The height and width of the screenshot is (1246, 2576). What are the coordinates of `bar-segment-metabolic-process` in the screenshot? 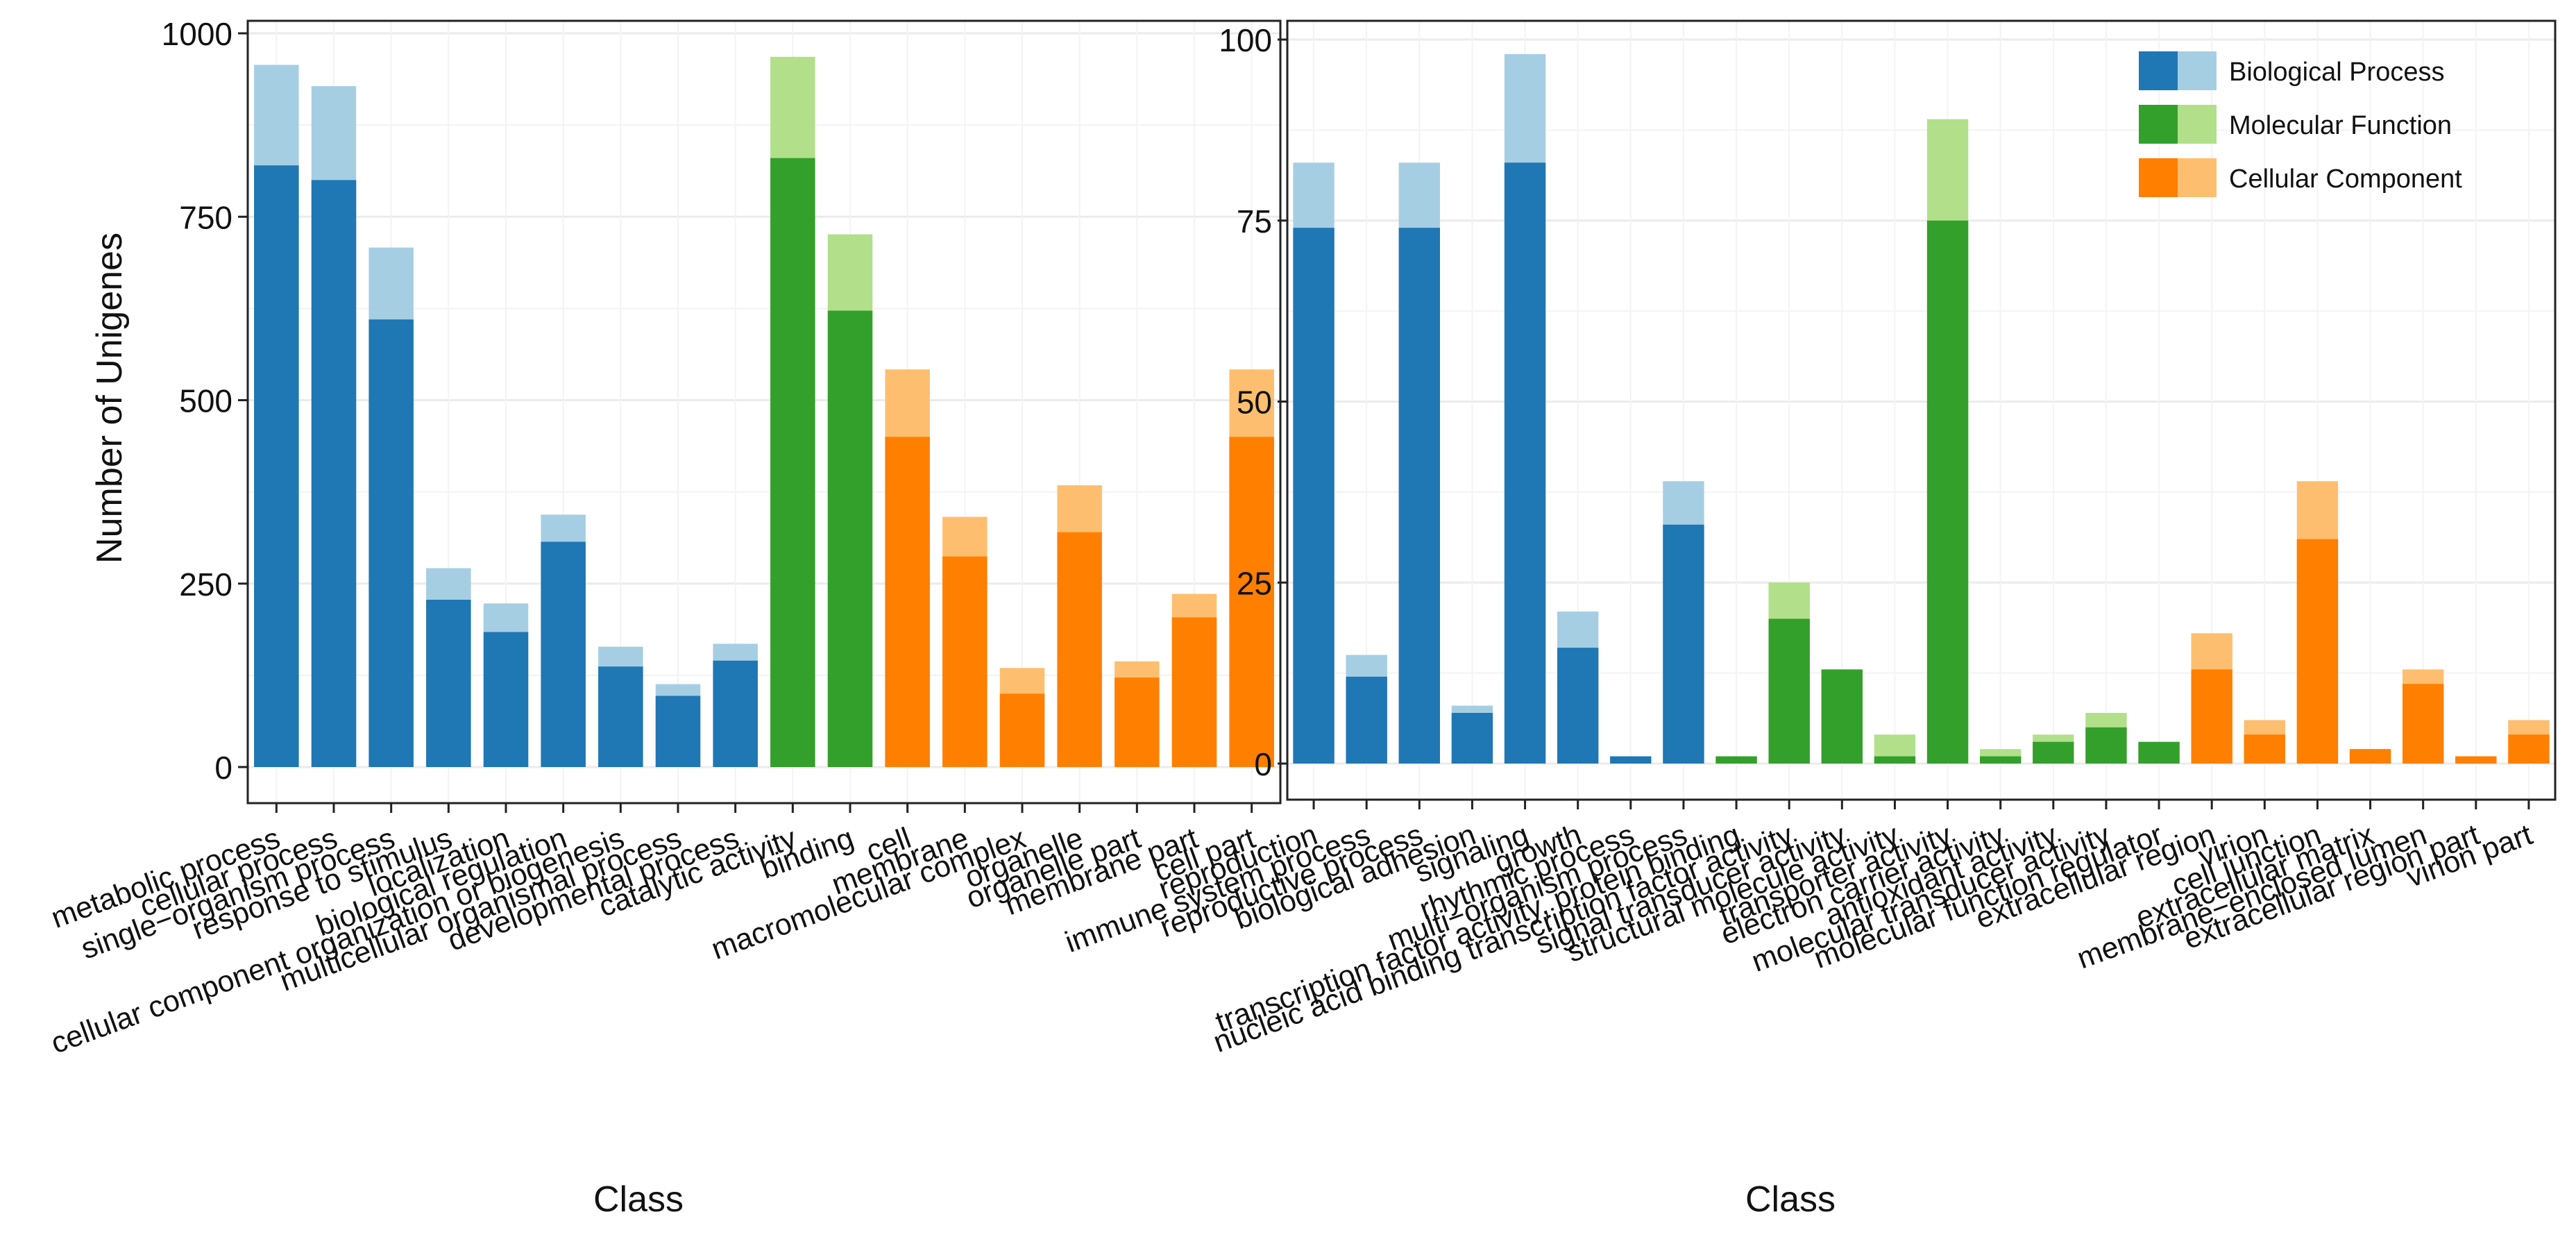 It's located at (277, 466).